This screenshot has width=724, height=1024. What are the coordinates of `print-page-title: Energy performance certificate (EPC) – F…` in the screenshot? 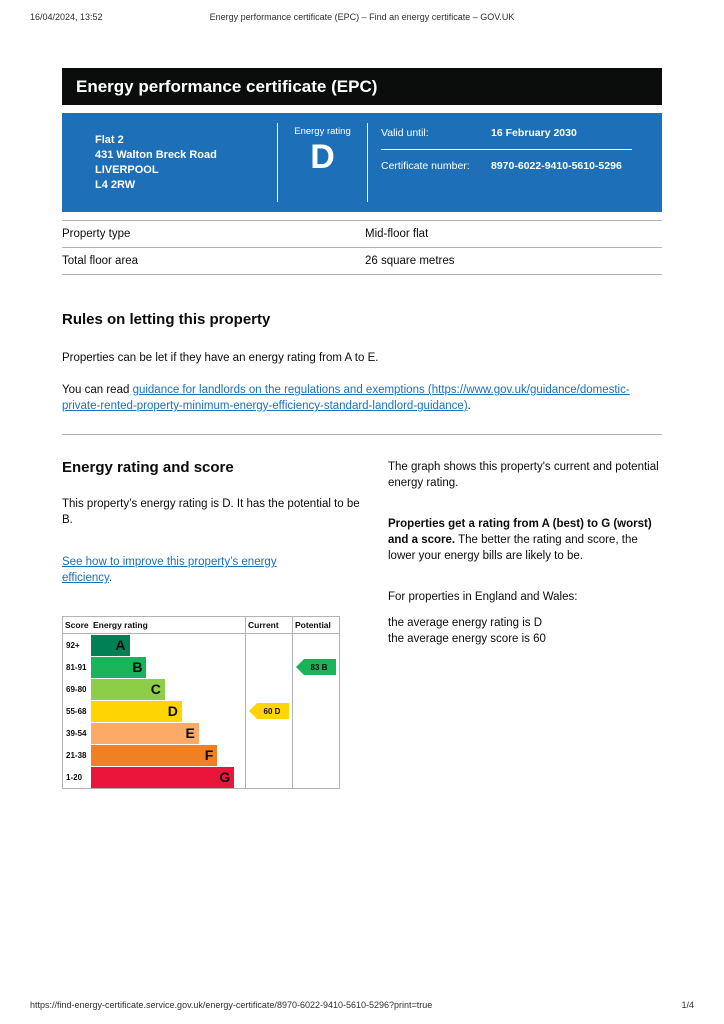 It's located at (362, 17).